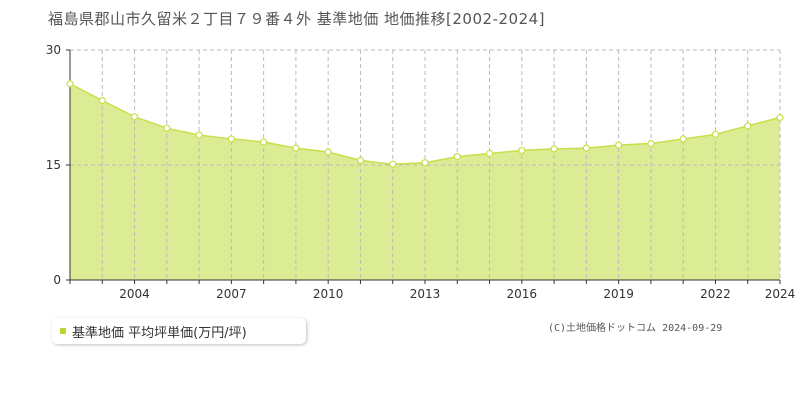  What do you see at coordinates (57, 280) in the screenshot?
I see `y-tick-label: 0` at bounding box center [57, 280].